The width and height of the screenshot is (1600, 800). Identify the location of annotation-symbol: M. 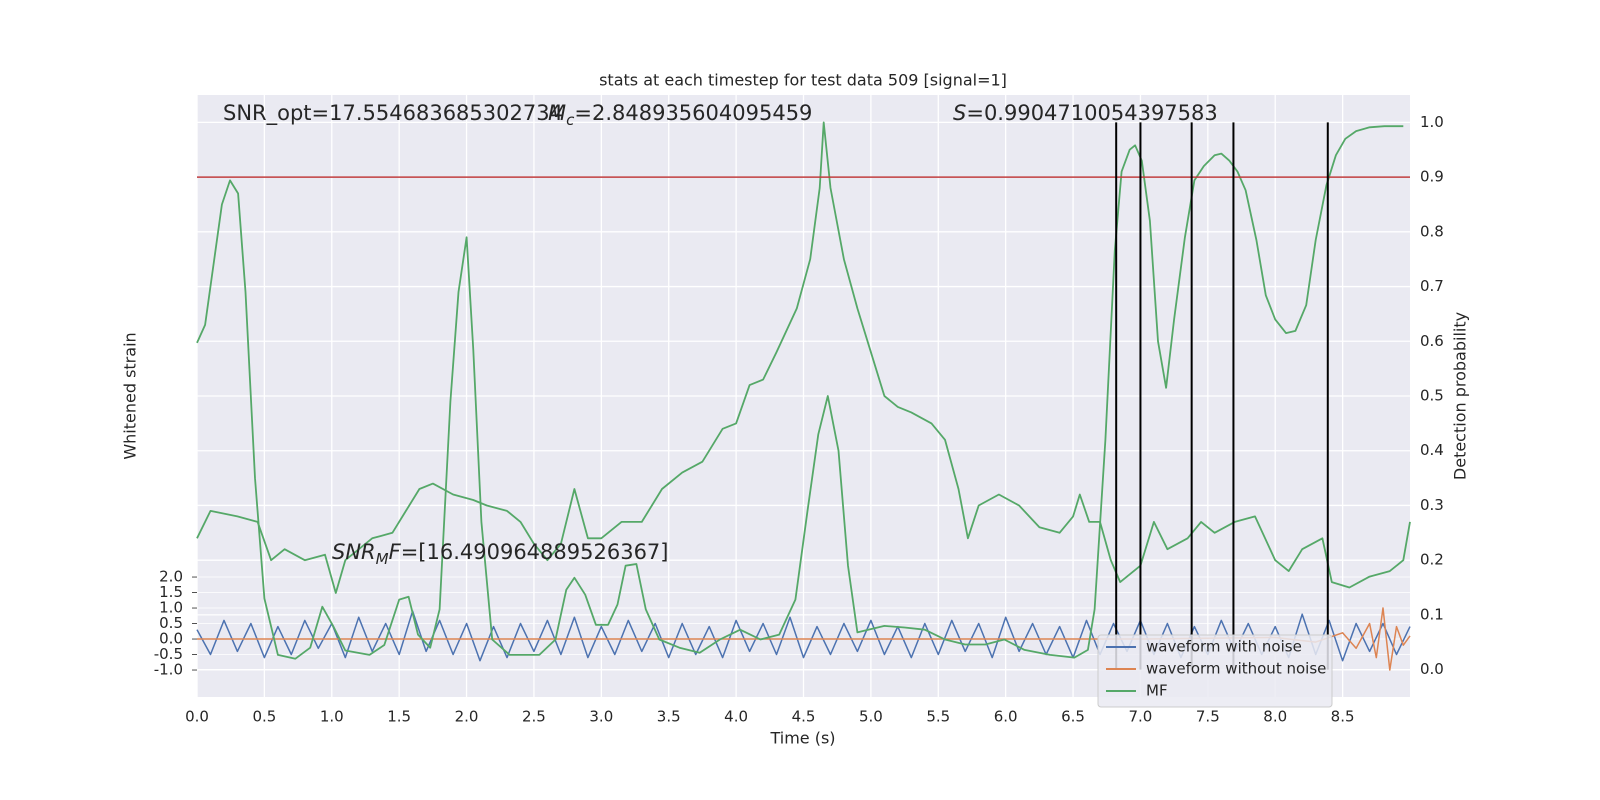
(557, 113).